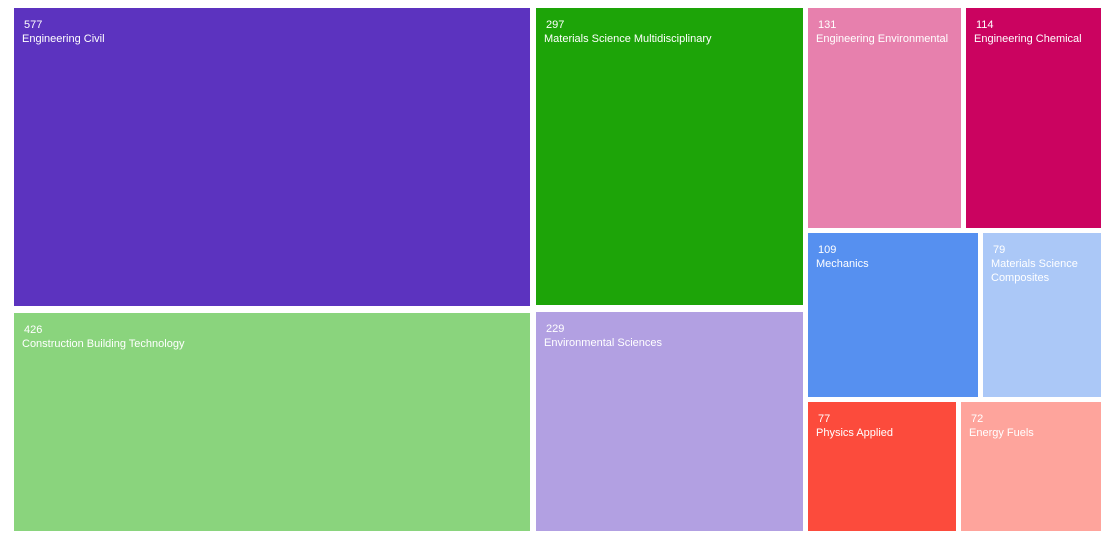 This screenshot has width=1109, height=543. I want to click on tile-label: Engineering Civil, so click(63, 39).